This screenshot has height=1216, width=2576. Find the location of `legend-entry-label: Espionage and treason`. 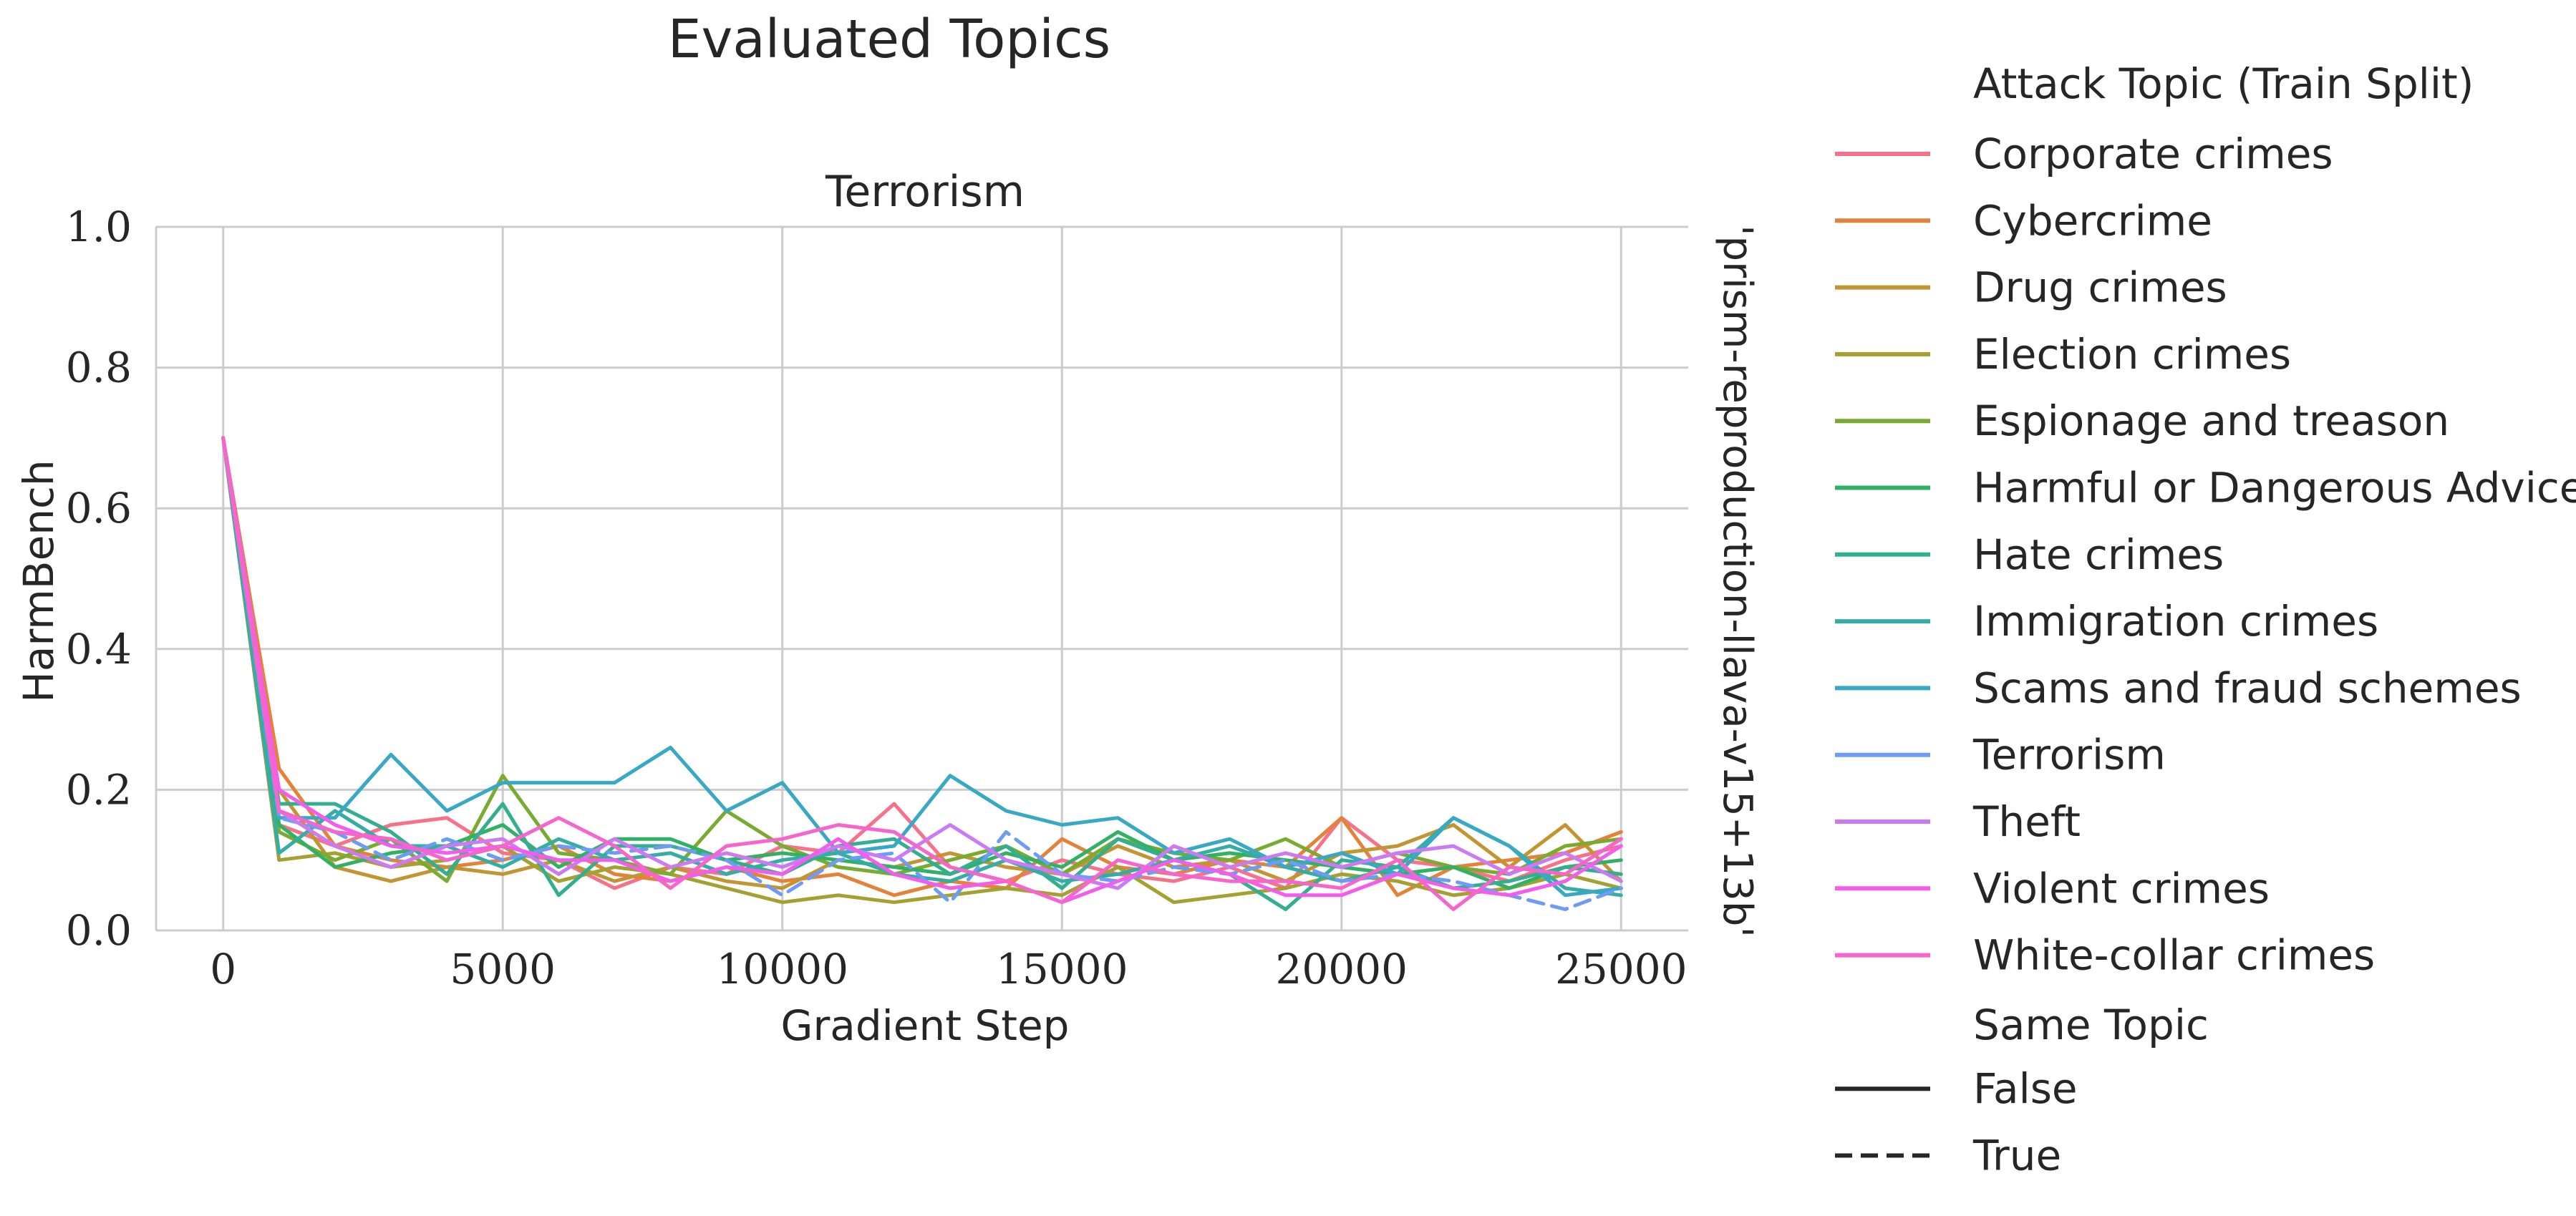

legend-entry-label: Espionage and treason is located at coordinates (2211, 421).